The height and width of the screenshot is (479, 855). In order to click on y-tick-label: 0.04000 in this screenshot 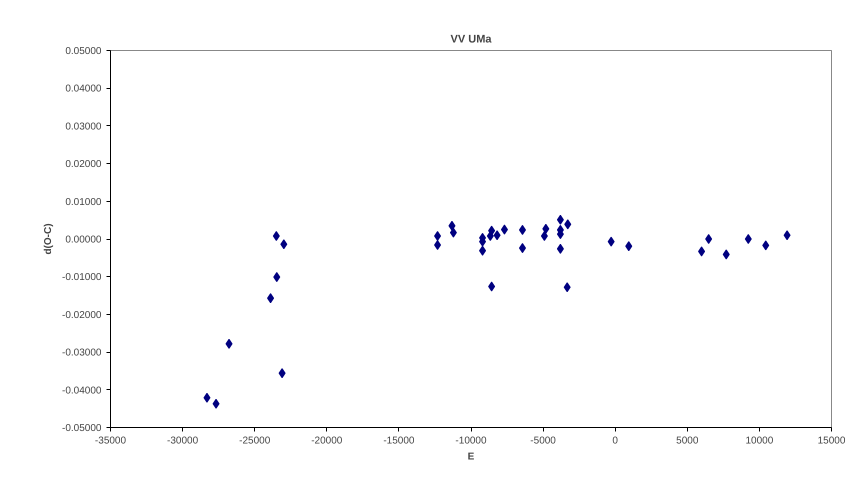, I will do `click(83, 89)`.